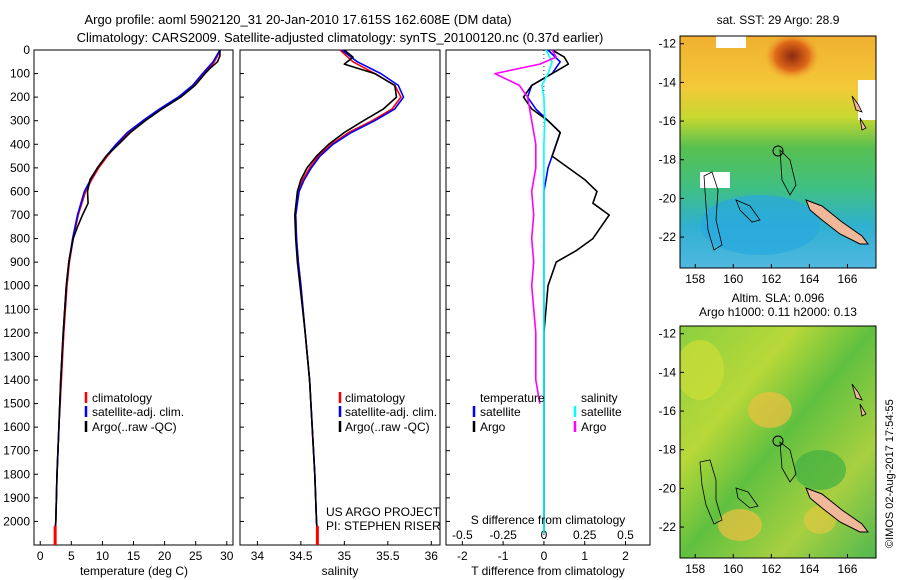 Image resolution: width=900 pixels, height=580 pixels. I want to click on x2-tick-label: 0, so click(544, 535).